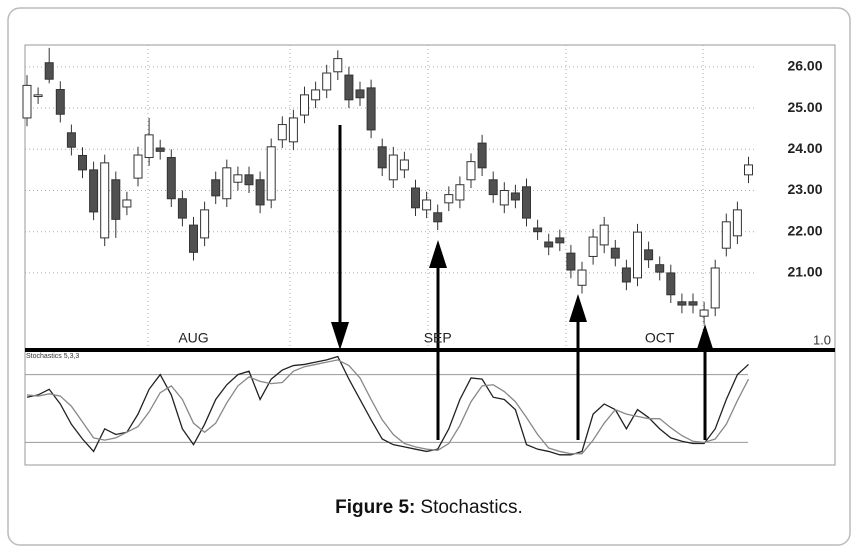  I want to click on y-tick-label: 25.00, so click(804, 107).